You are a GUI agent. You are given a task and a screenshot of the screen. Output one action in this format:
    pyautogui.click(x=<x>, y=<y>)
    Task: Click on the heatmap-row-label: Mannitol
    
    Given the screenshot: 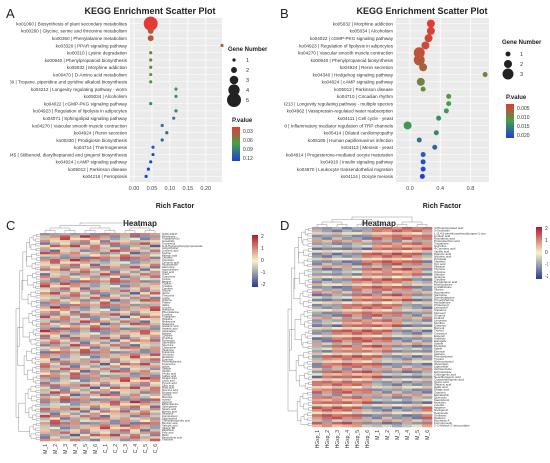 What is the action you would take?
    pyautogui.click(x=167, y=397)
    